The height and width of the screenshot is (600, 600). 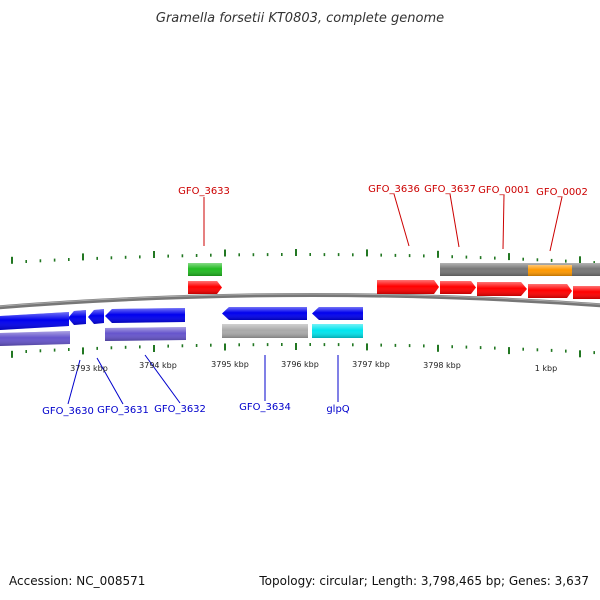 I want to click on accession-text: Accession: NC_008571, so click(x=77, y=581).